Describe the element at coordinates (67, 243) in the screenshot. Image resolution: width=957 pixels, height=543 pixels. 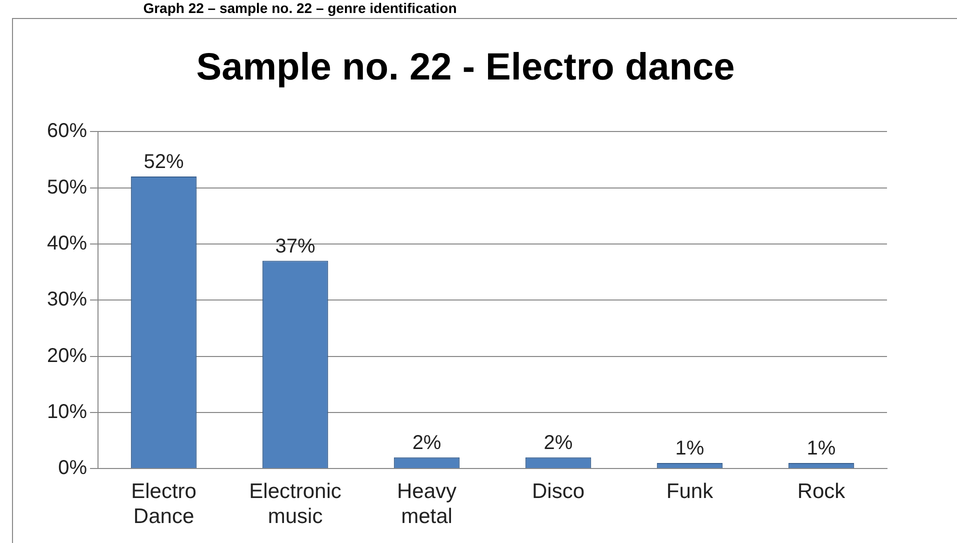
I see `y-tick-label: 40%` at that location.